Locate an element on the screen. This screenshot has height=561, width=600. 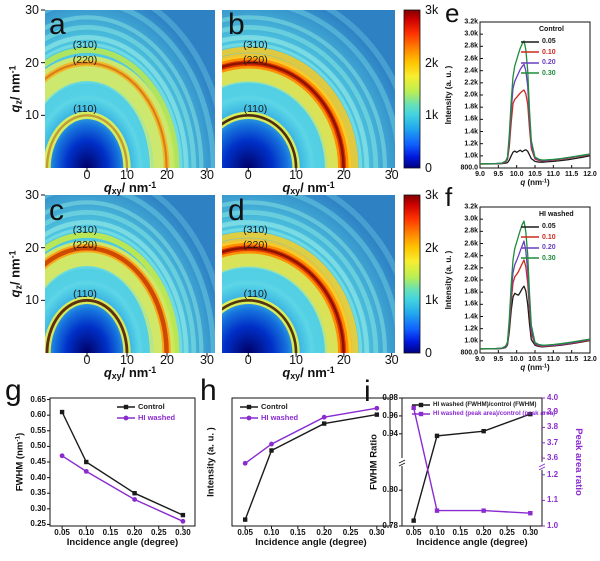
legend-entry: 0.05 is located at coordinates (542, 42).